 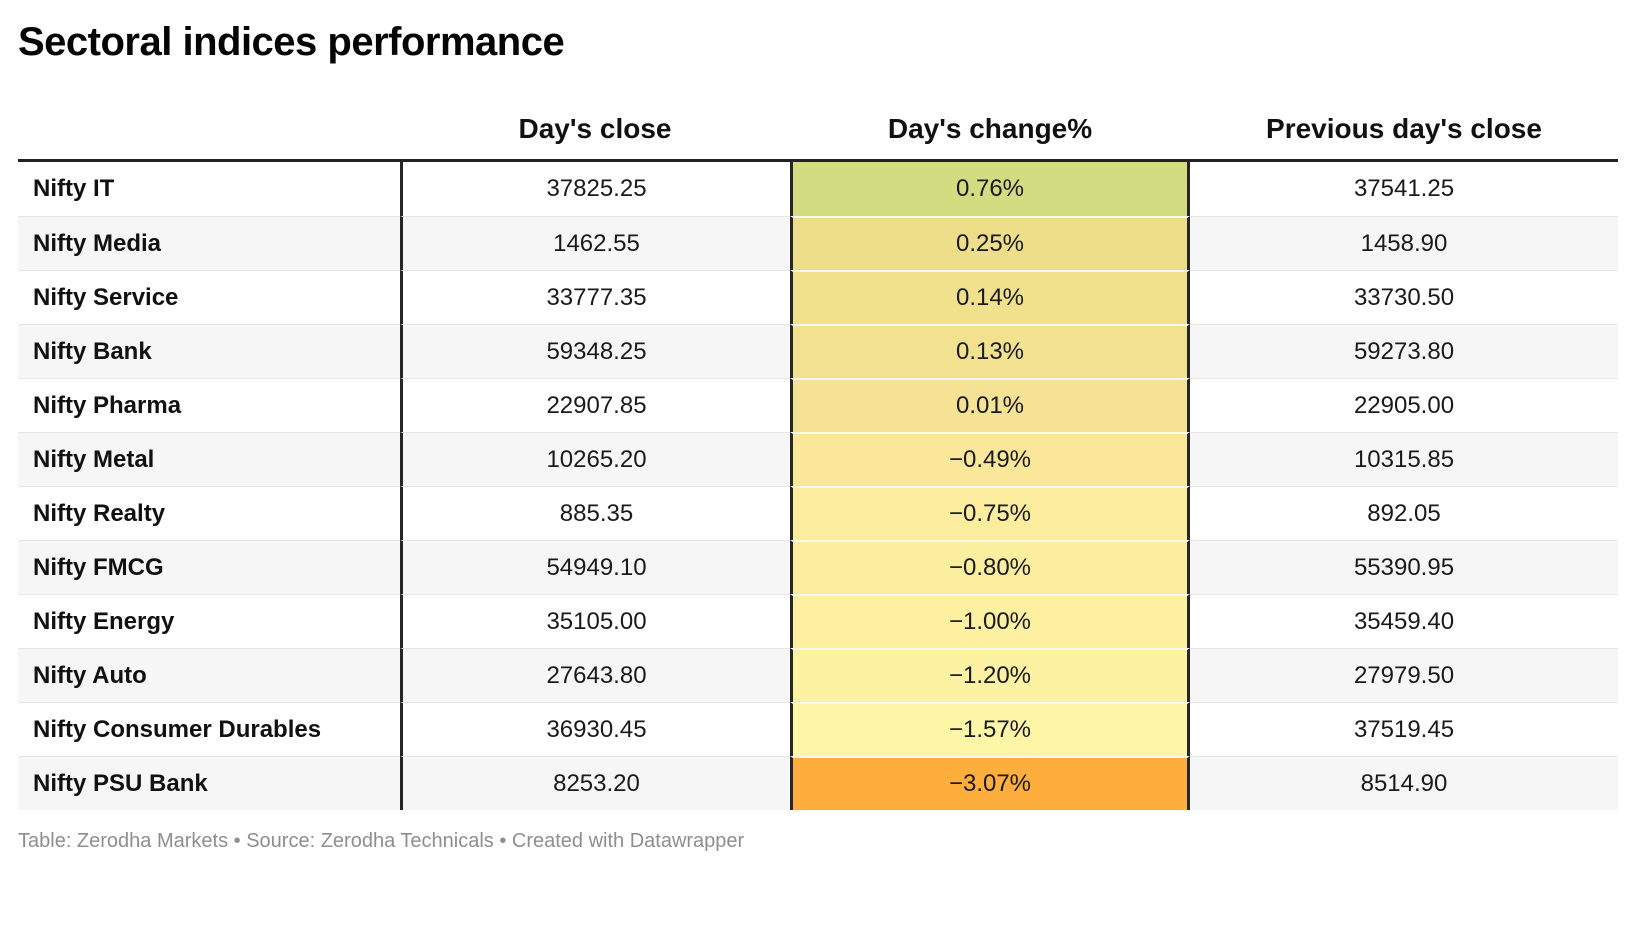 What do you see at coordinates (990, 783) in the screenshot?
I see `days-change-cell: −3.07%` at bounding box center [990, 783].